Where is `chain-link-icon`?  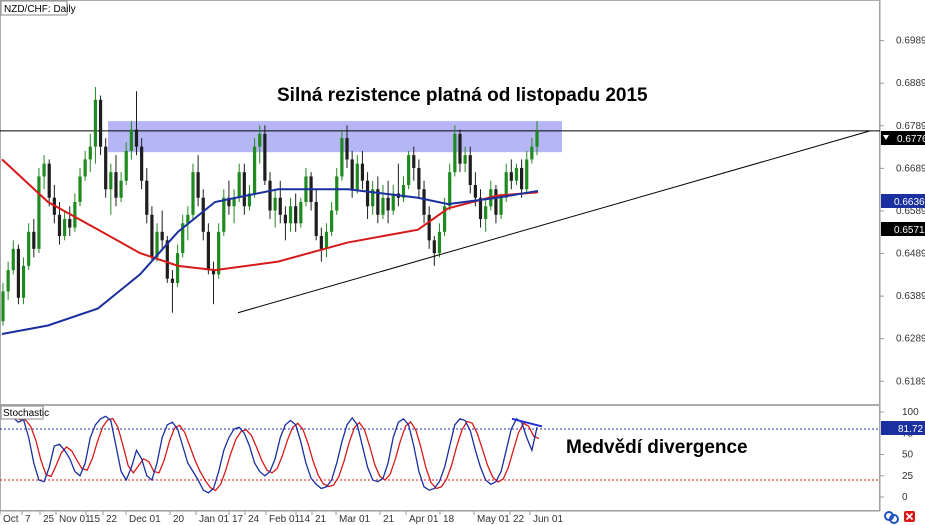 chain-link-icon is located at coordinates (891, 517).